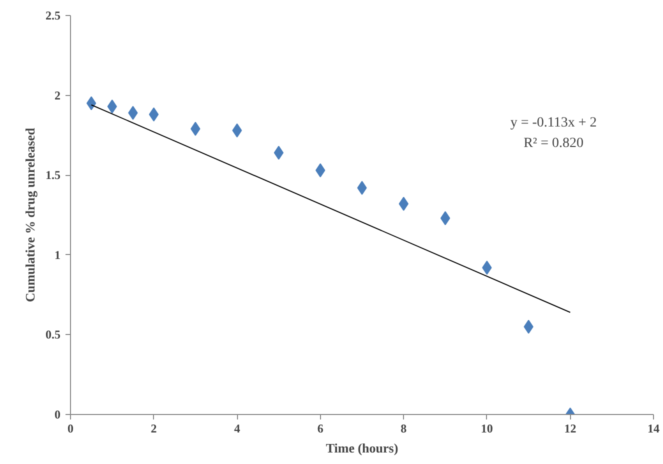 The image size is (663, 464). I want to click on x-tick-label: 12, so click(570, 429).